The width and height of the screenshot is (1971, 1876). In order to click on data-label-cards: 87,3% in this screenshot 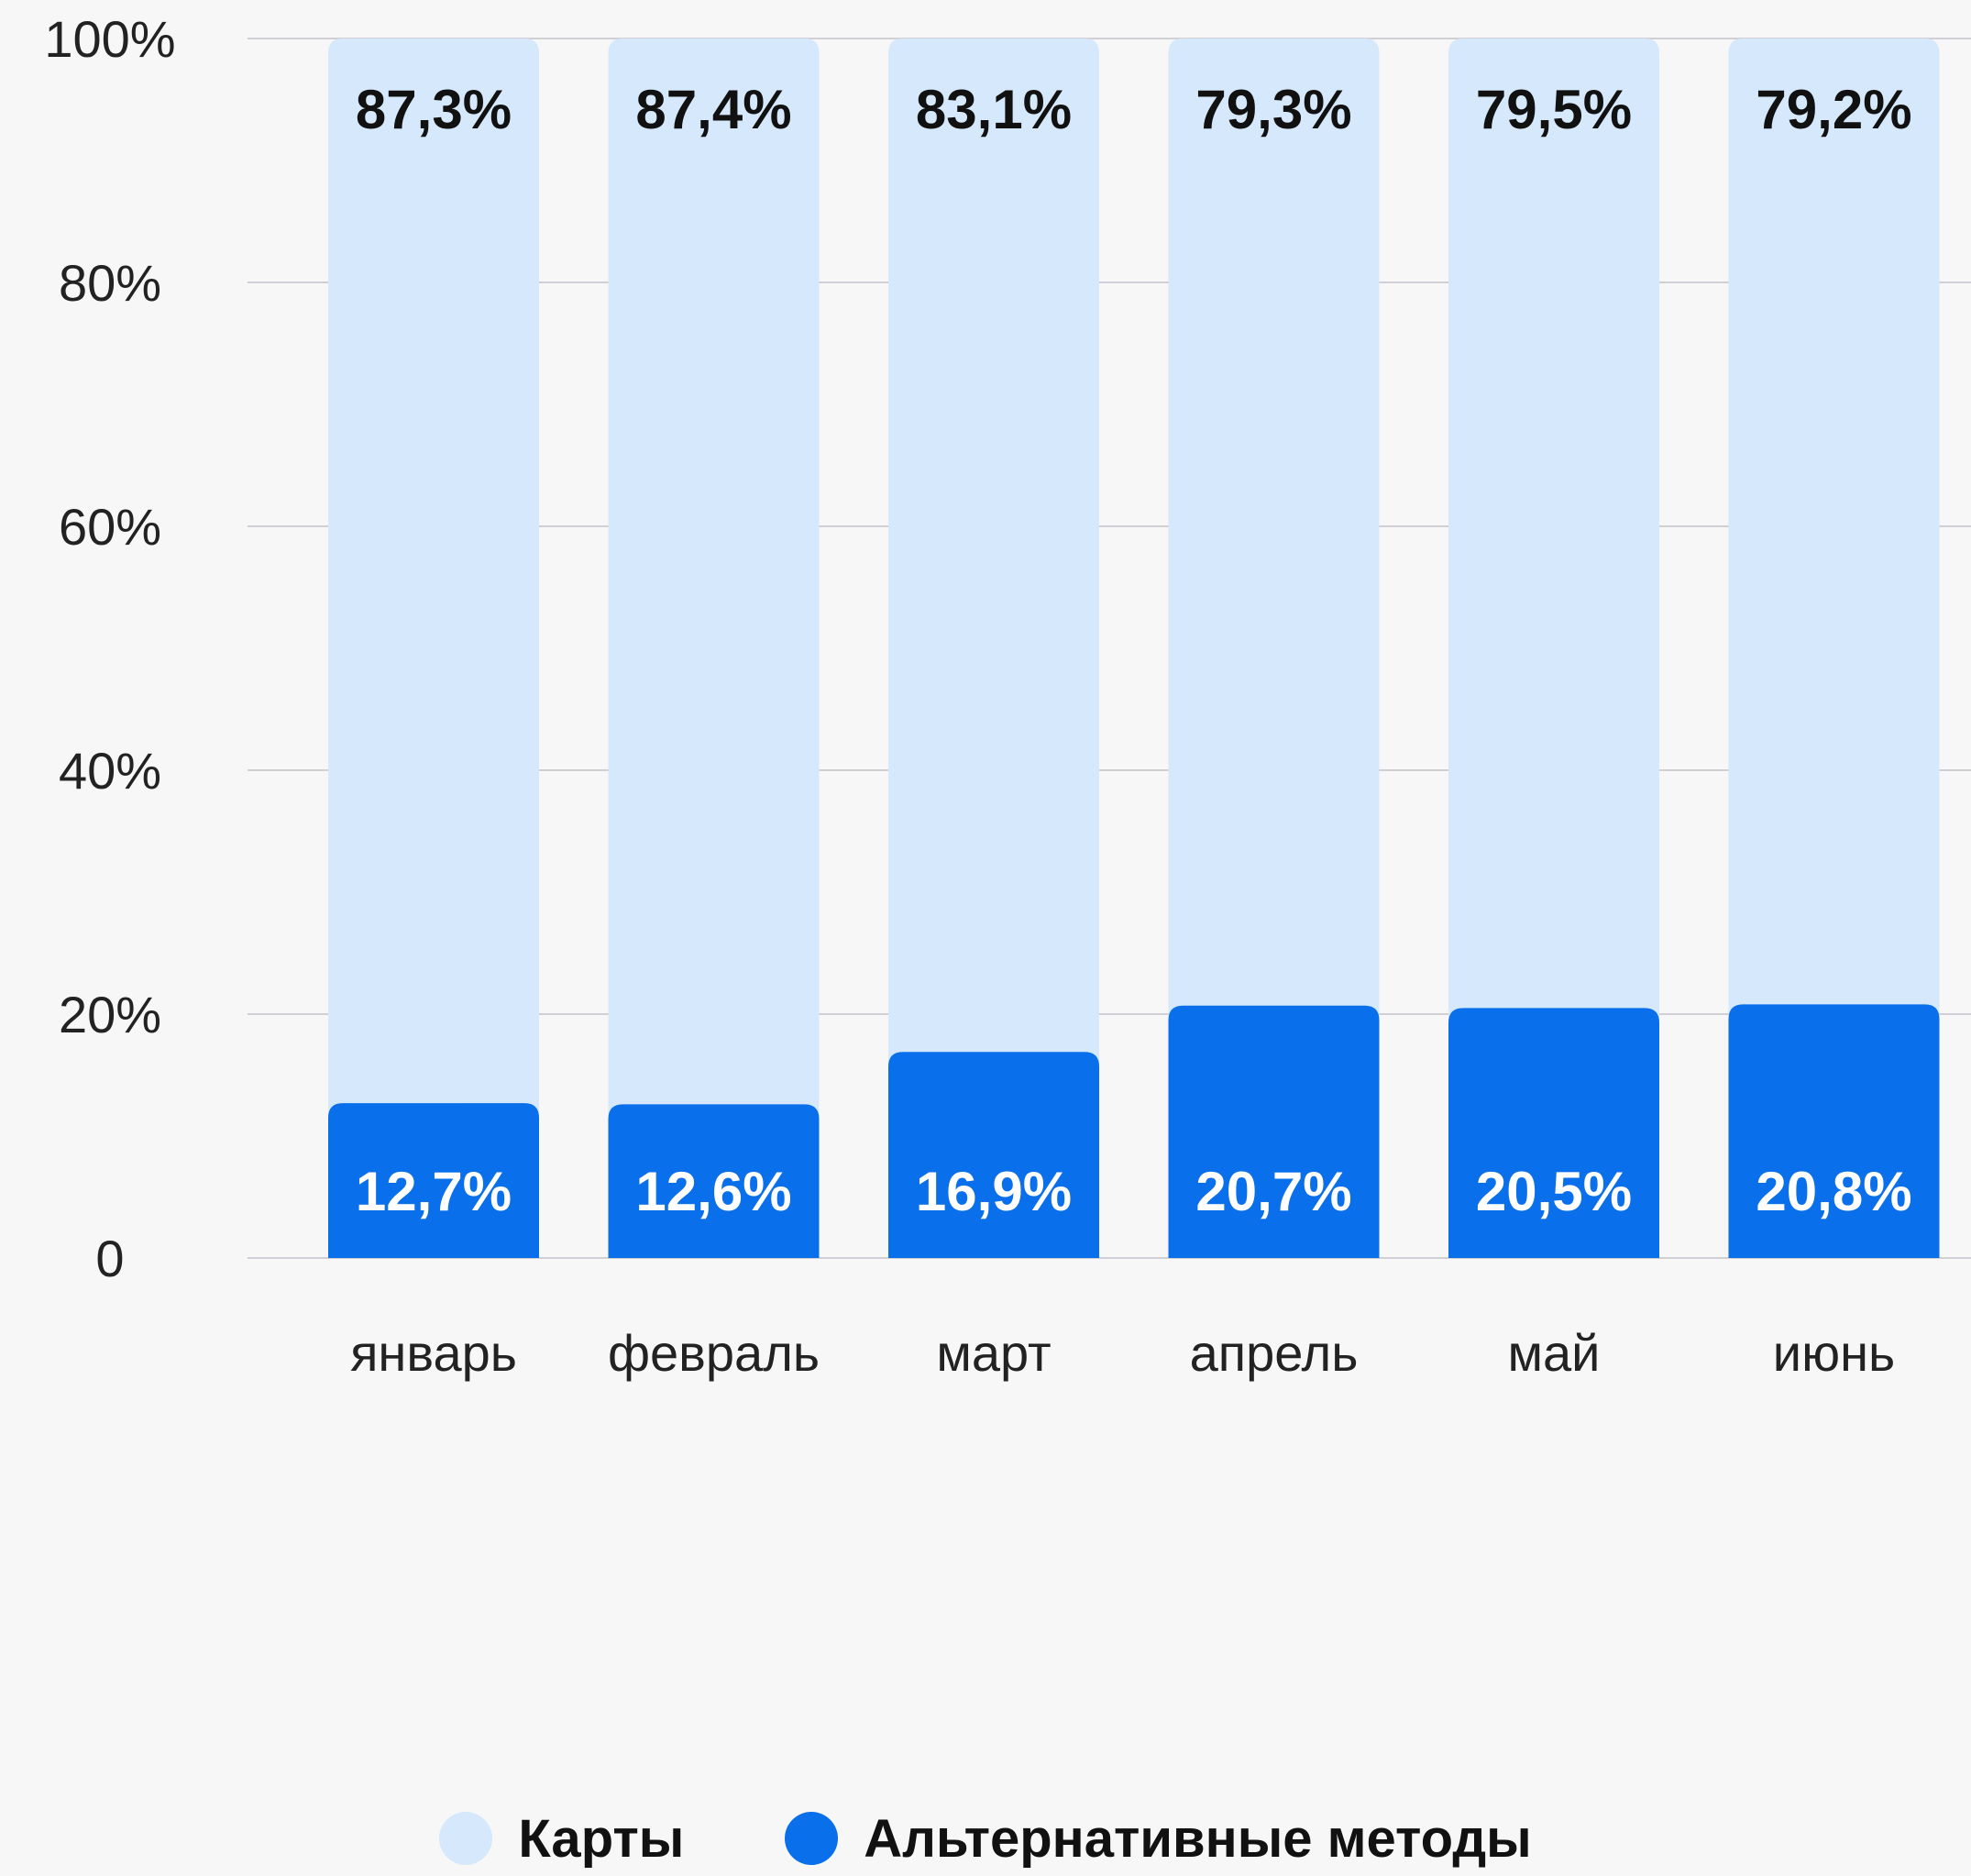, I will do `click(434, 109)`.